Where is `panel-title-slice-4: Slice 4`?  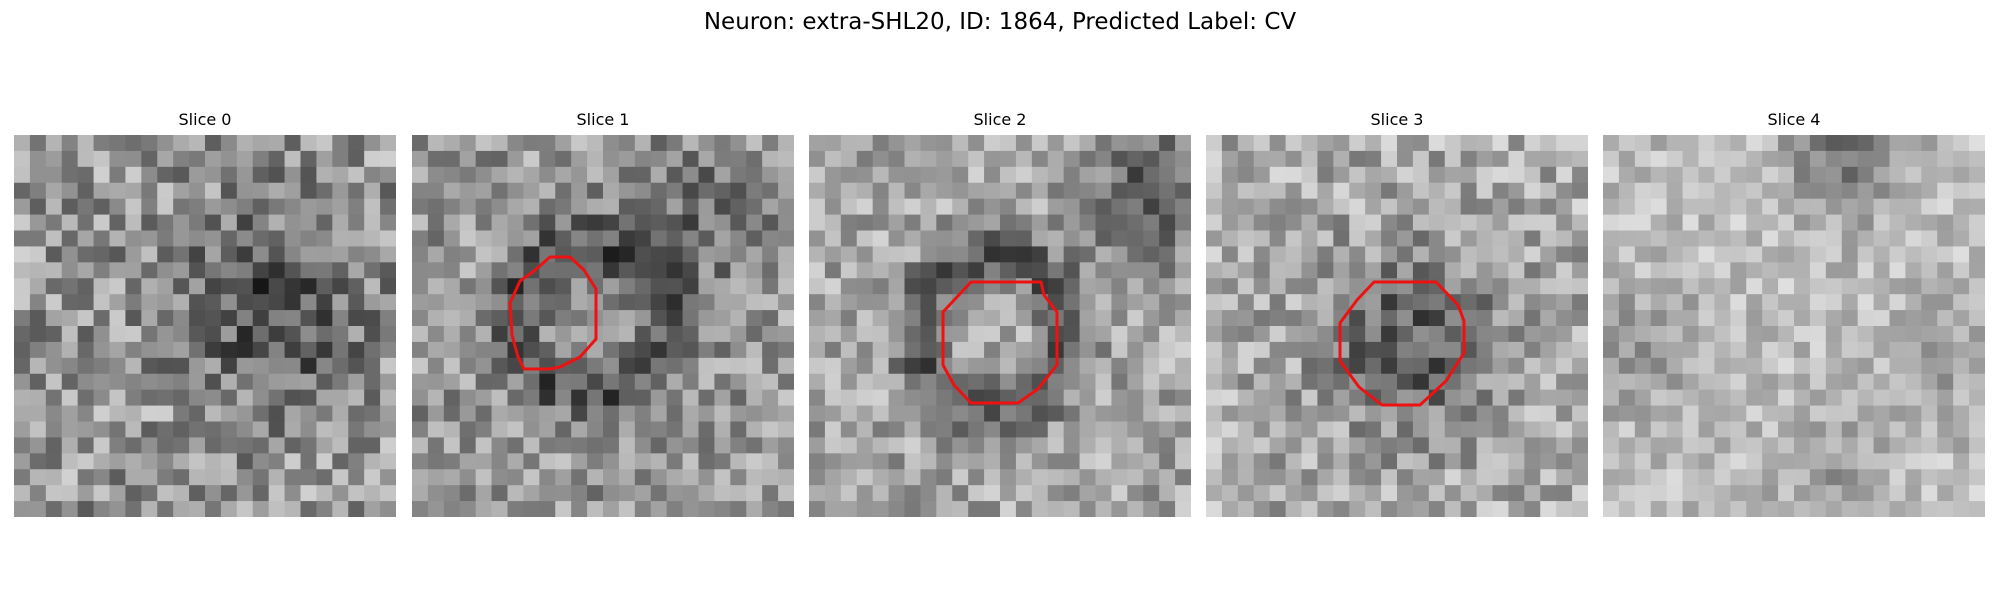 panel-title-slice-4: Slice 4 is located at coordinates (1794, 119).